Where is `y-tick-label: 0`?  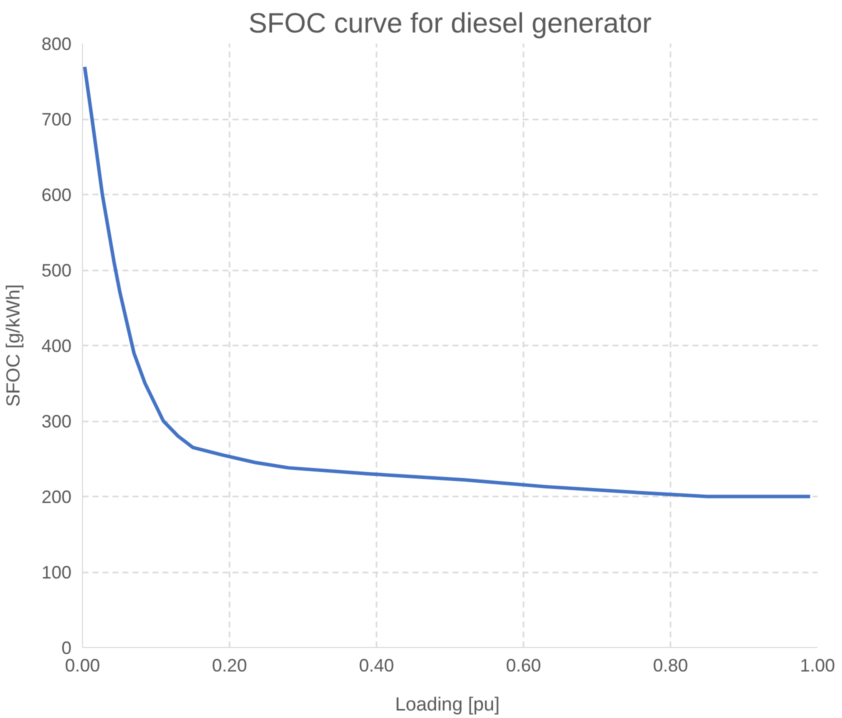 y-tick-label: 0 is located at coordinates (66, 648).